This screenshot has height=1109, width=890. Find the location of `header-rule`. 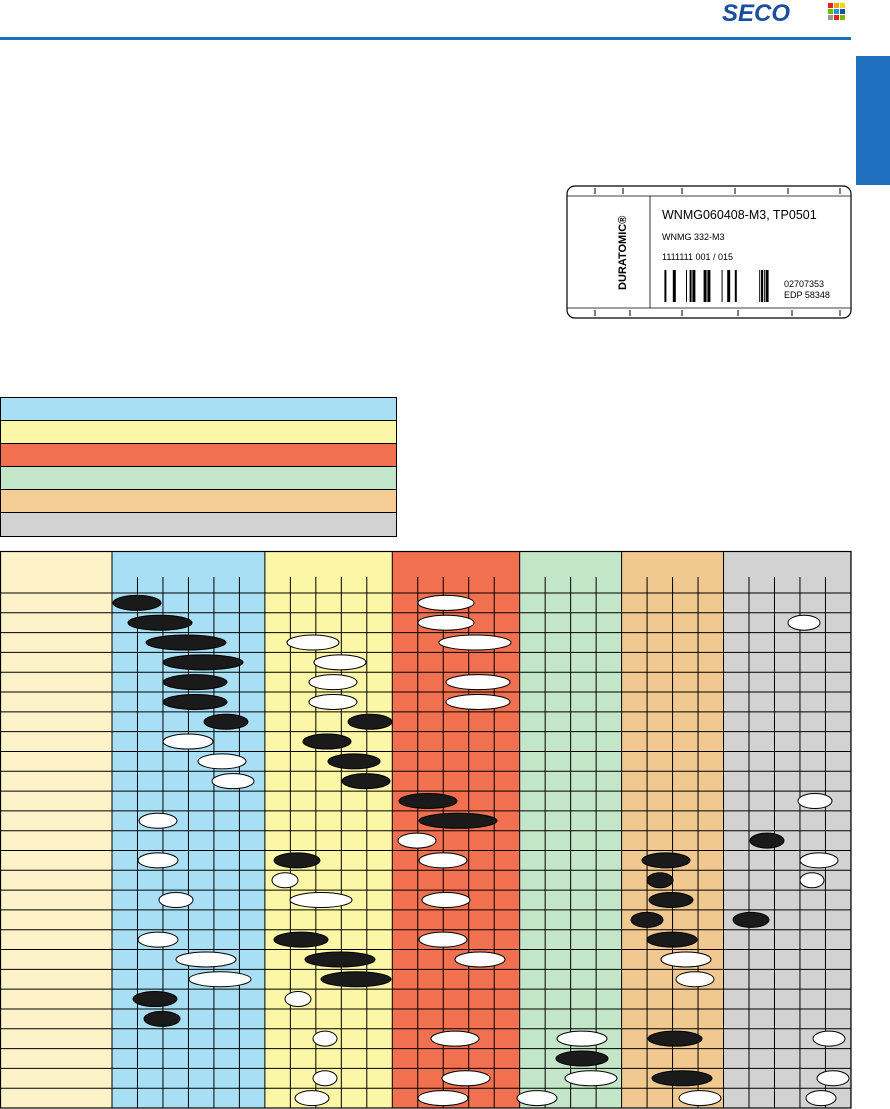

header-rule is located at coordinates (425, 38).